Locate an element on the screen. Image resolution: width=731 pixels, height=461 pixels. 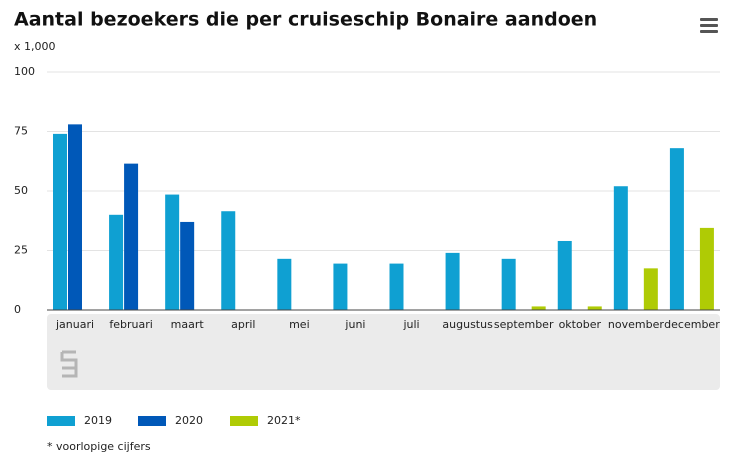
x-tick-label: april is located at coordinates (243, 324).